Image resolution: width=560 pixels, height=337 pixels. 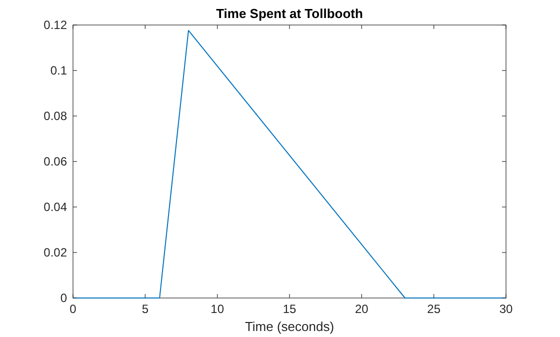 What do you see at coordinates (64, 298) in the screenshot?
I see `y-tick-label: 0` at bounding box center [64, 298].